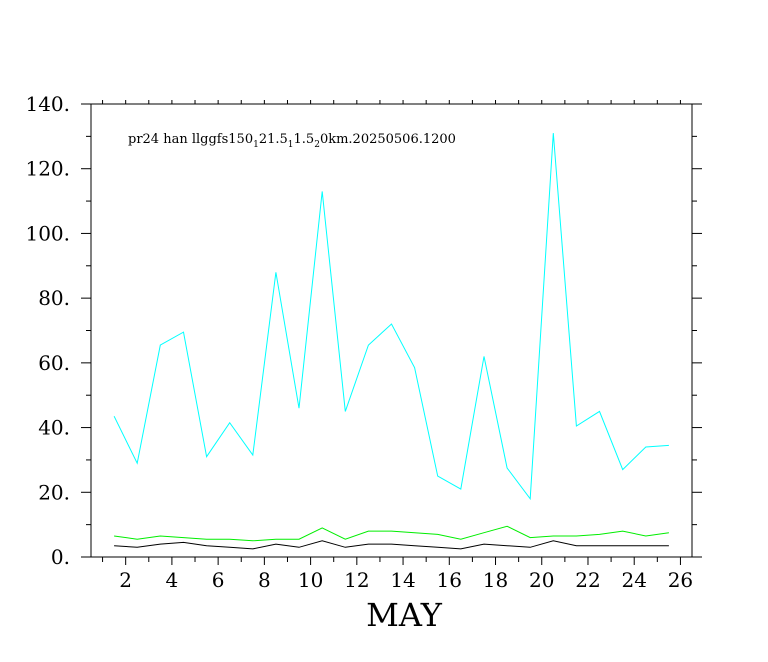 The width and height of the screenshot is (768, 662). I want to click on title-part: pr24 han llggfs150, so click(190, 139).